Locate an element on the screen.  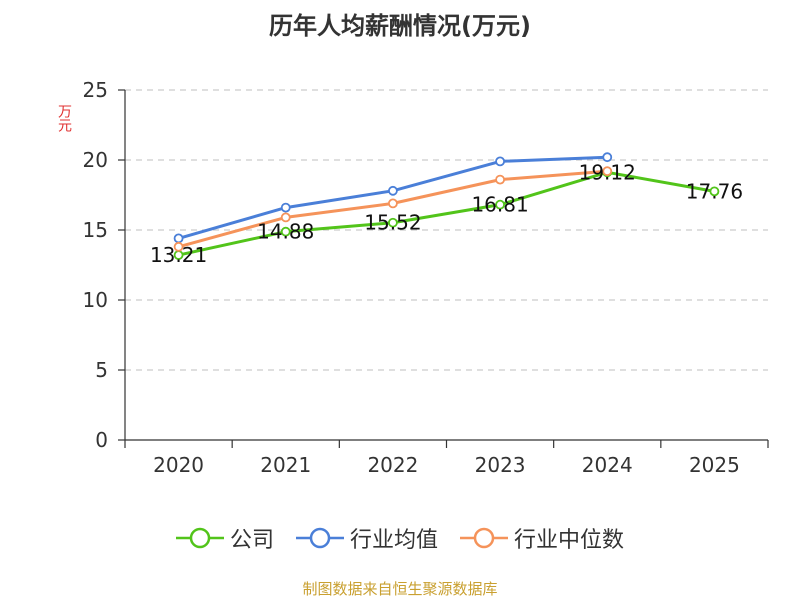
legend-label-company: 公司 is located at coordinates (251, 540).